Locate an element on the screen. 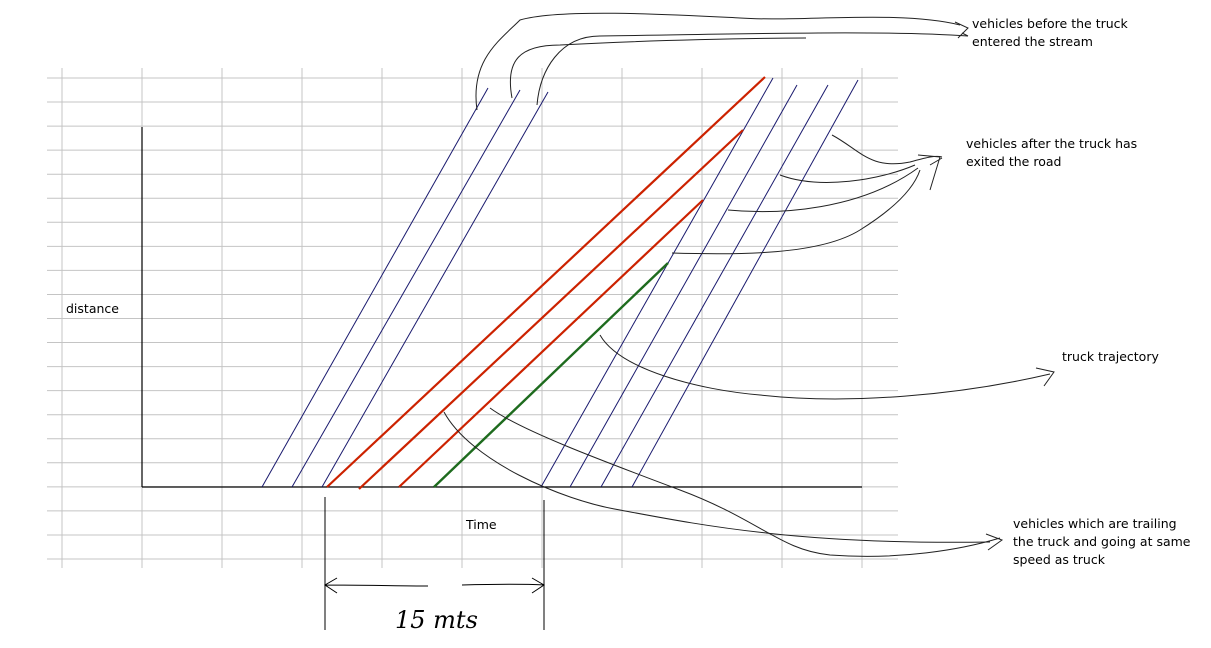 This screenshot has width=1211, height=648. annotation-text: truck trajectory is located at coordinates (1110, 356).